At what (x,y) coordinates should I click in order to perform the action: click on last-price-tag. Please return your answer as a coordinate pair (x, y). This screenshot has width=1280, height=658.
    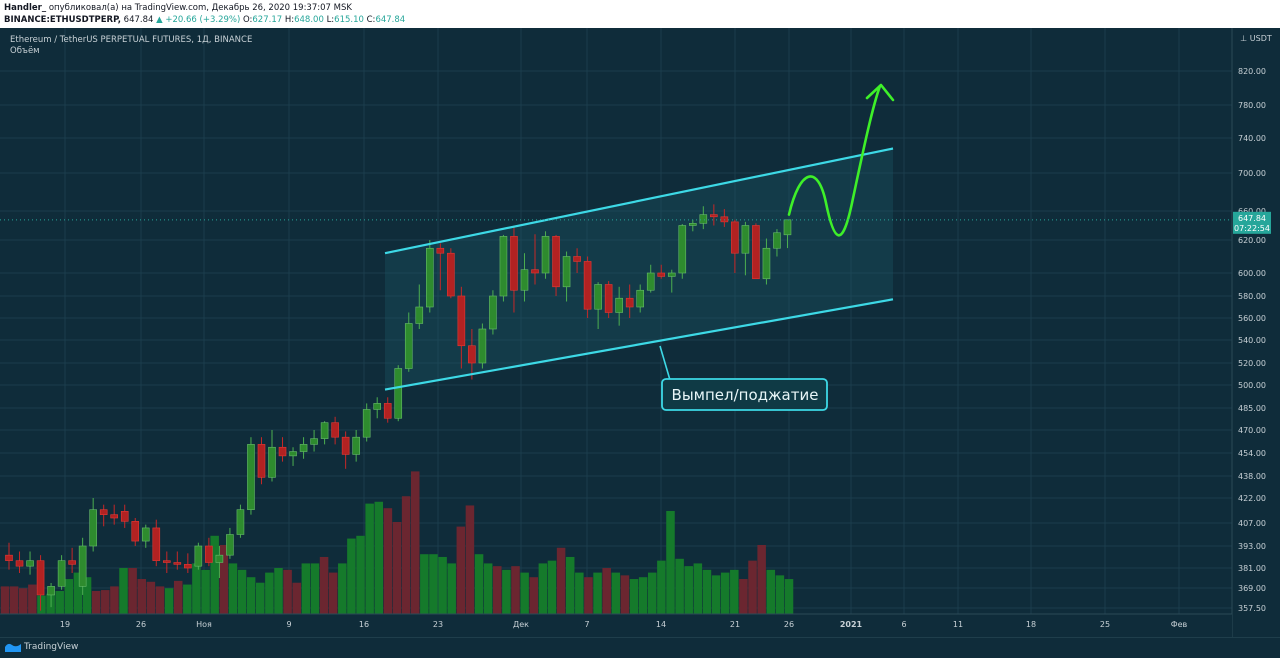
    Looking at the image, I should click on (1252, 222).